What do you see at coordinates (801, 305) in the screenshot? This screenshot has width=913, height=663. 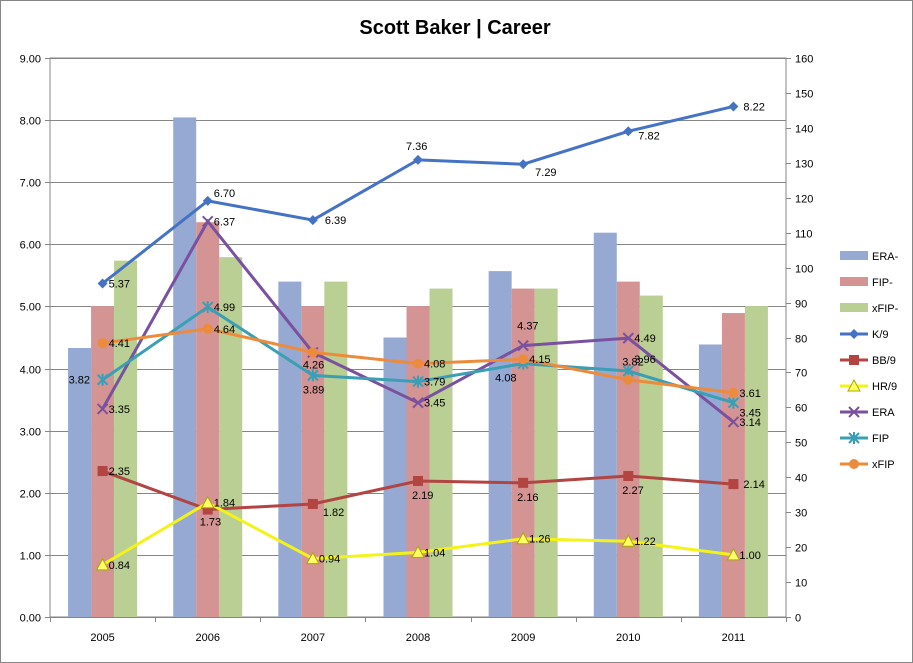 I see `right-axis-tick-label: 90` at bounding box center [801, 305].